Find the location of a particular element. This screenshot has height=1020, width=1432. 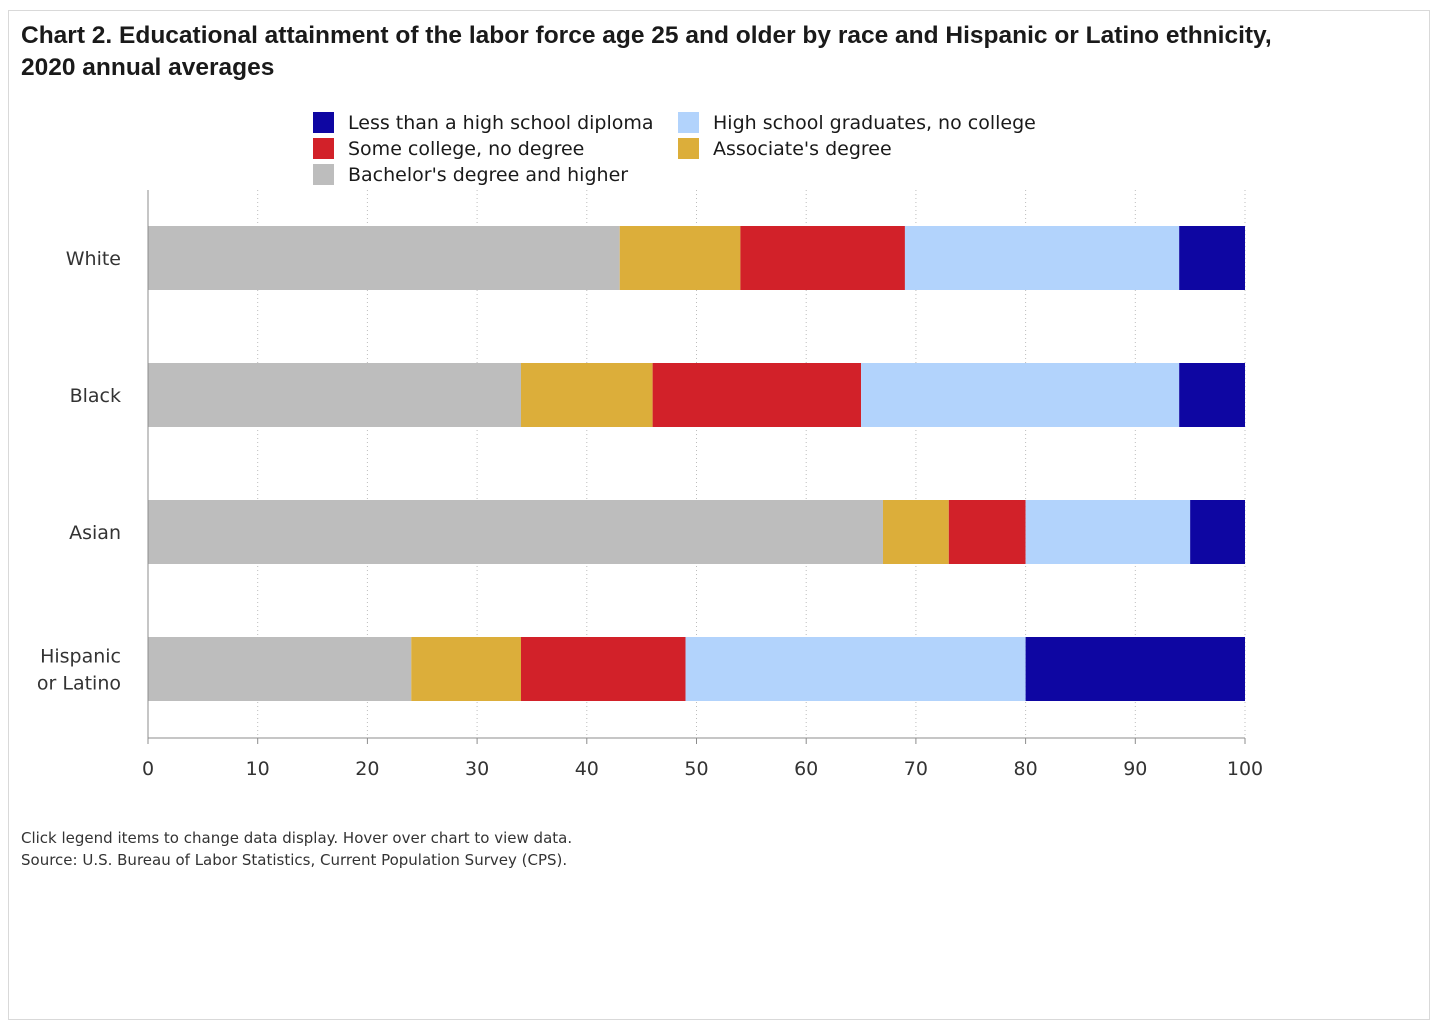

x-tick-label: 40 is located at coordinates (587, 769).